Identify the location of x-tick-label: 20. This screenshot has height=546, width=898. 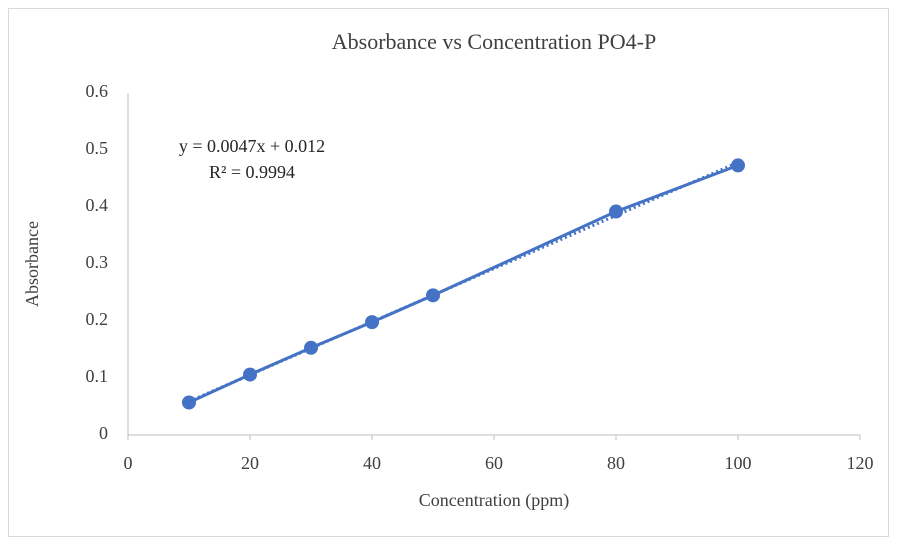
(250, 463).